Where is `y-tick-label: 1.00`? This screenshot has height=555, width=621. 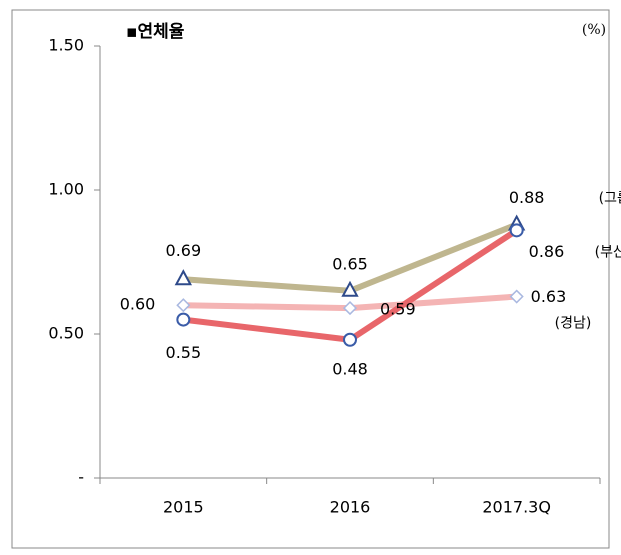 y-tick-label: 1.00 is located at coordinates (66, 189).